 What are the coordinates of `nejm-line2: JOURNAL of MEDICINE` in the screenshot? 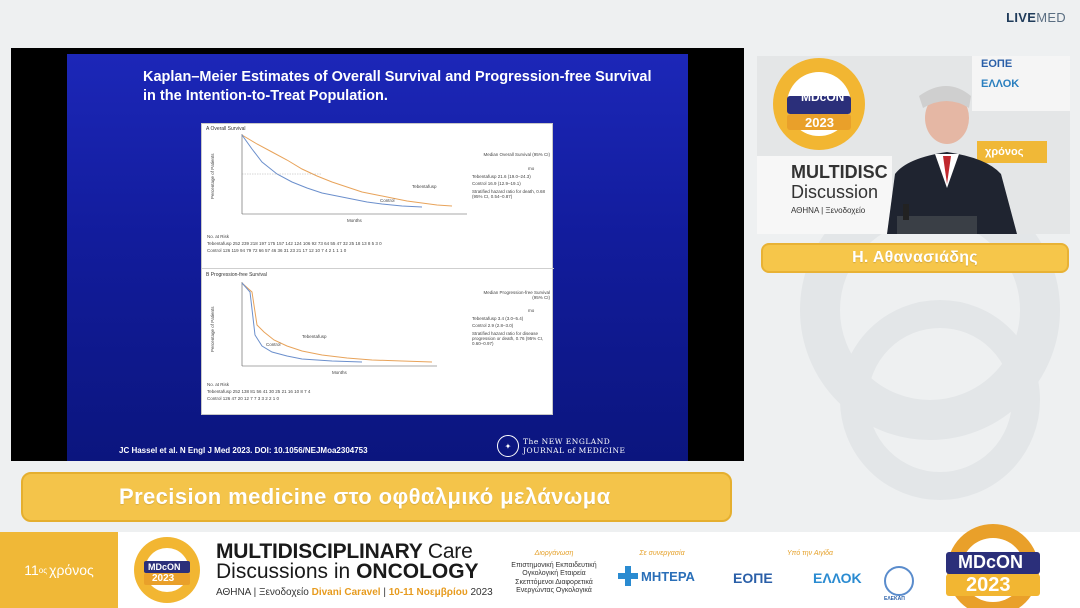 It's located at (574, 450).